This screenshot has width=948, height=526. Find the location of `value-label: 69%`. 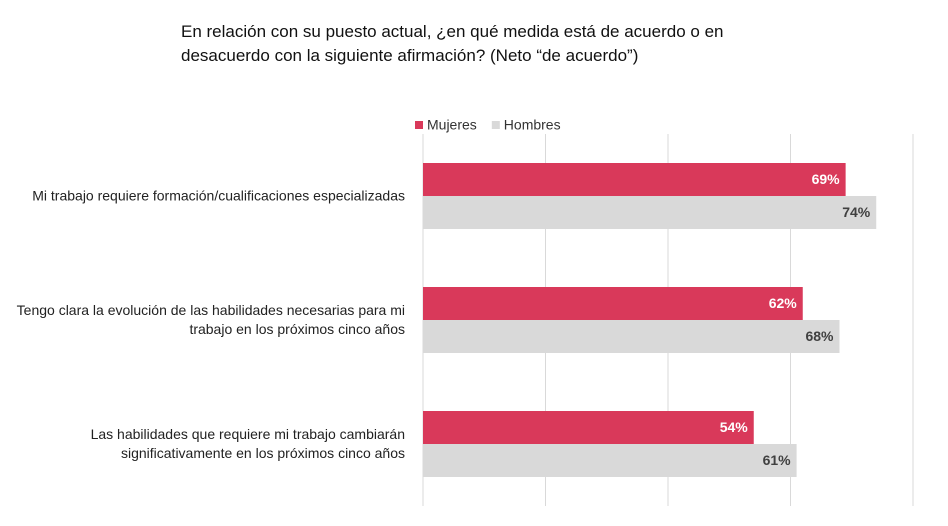

value-label: 69% is located at coordinates (826, 179).